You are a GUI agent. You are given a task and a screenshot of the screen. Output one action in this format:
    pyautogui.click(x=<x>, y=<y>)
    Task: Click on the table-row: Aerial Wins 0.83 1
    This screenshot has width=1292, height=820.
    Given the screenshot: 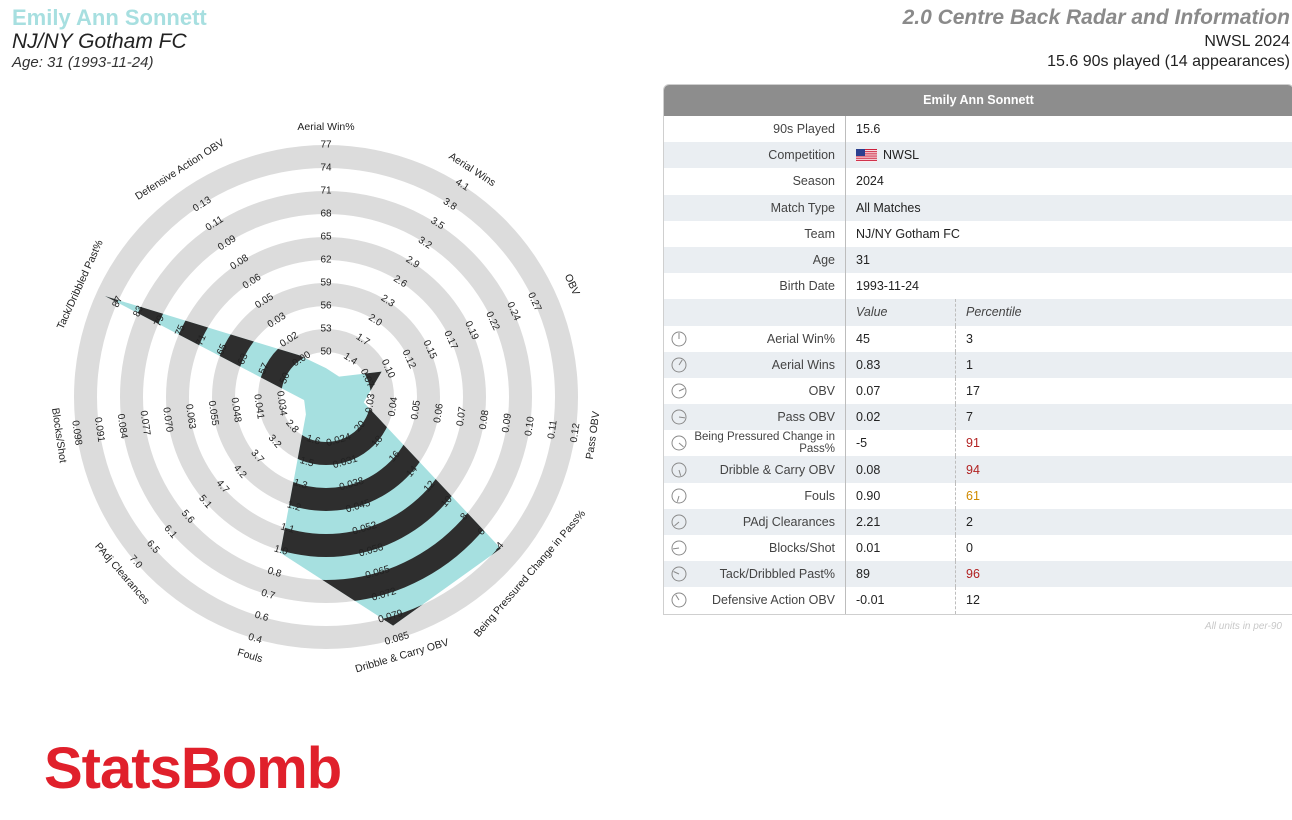 What is the action you would take?
    pyautogui.click(x=978, y=364)
    